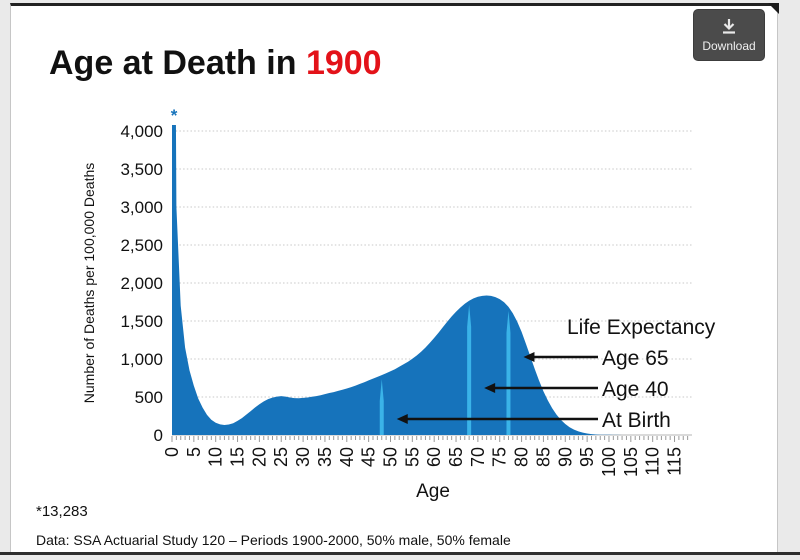 This screenshot has height=560, width=800. I want to click on clipped-value-asterisk: *, so click(174, 115).